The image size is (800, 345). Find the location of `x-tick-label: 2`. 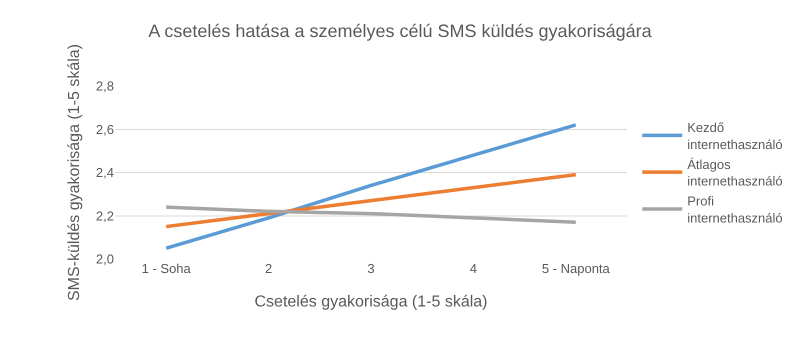

x-tick-label: 2 is located at coordinates (268, 268).